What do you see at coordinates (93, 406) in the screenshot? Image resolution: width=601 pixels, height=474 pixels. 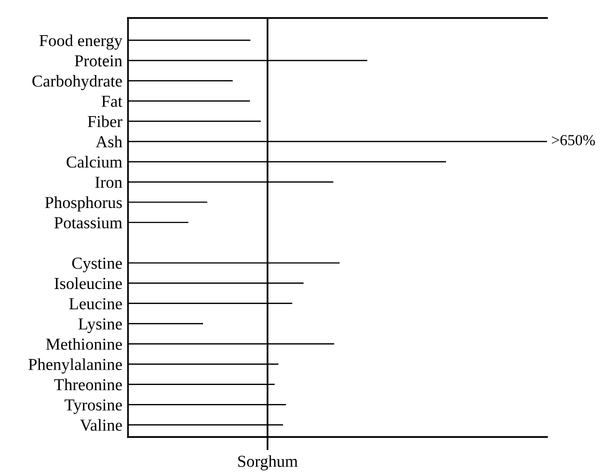 I see `y-tick-label: Tyrosine` at bounding box center [93, 406].